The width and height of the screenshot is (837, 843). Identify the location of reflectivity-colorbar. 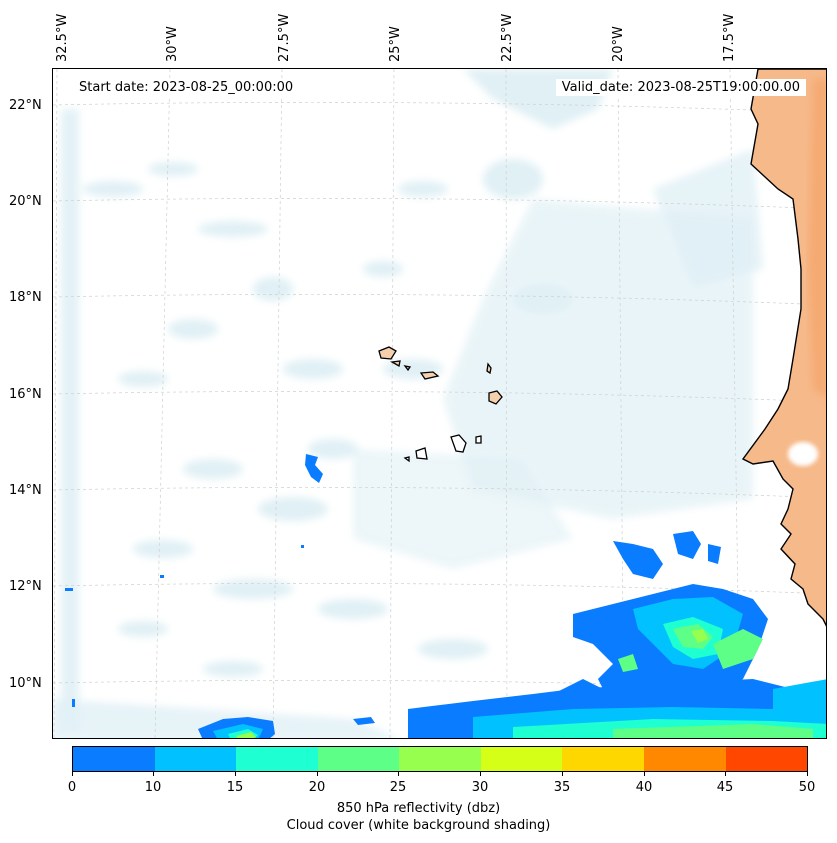
(440, 759).